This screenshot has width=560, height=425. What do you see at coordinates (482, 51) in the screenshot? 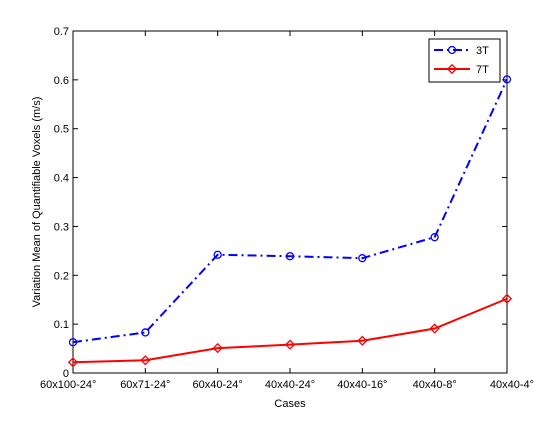
I see `legend-label: 3T` at bounding box center [482, 51].